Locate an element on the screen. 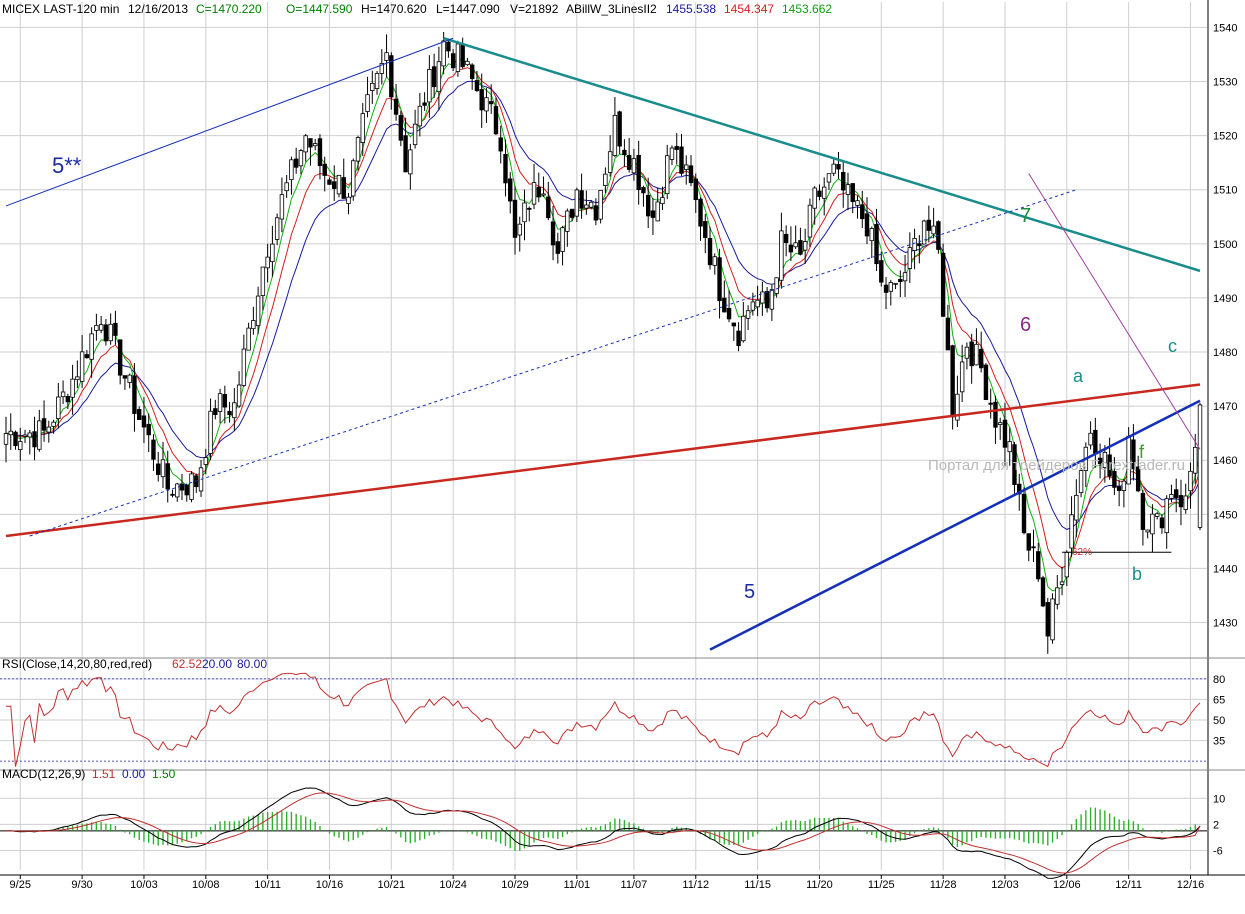 Image resolution: width=1245 pixels, height=914 pixels. macd-line is located at coordinates (603, 833).